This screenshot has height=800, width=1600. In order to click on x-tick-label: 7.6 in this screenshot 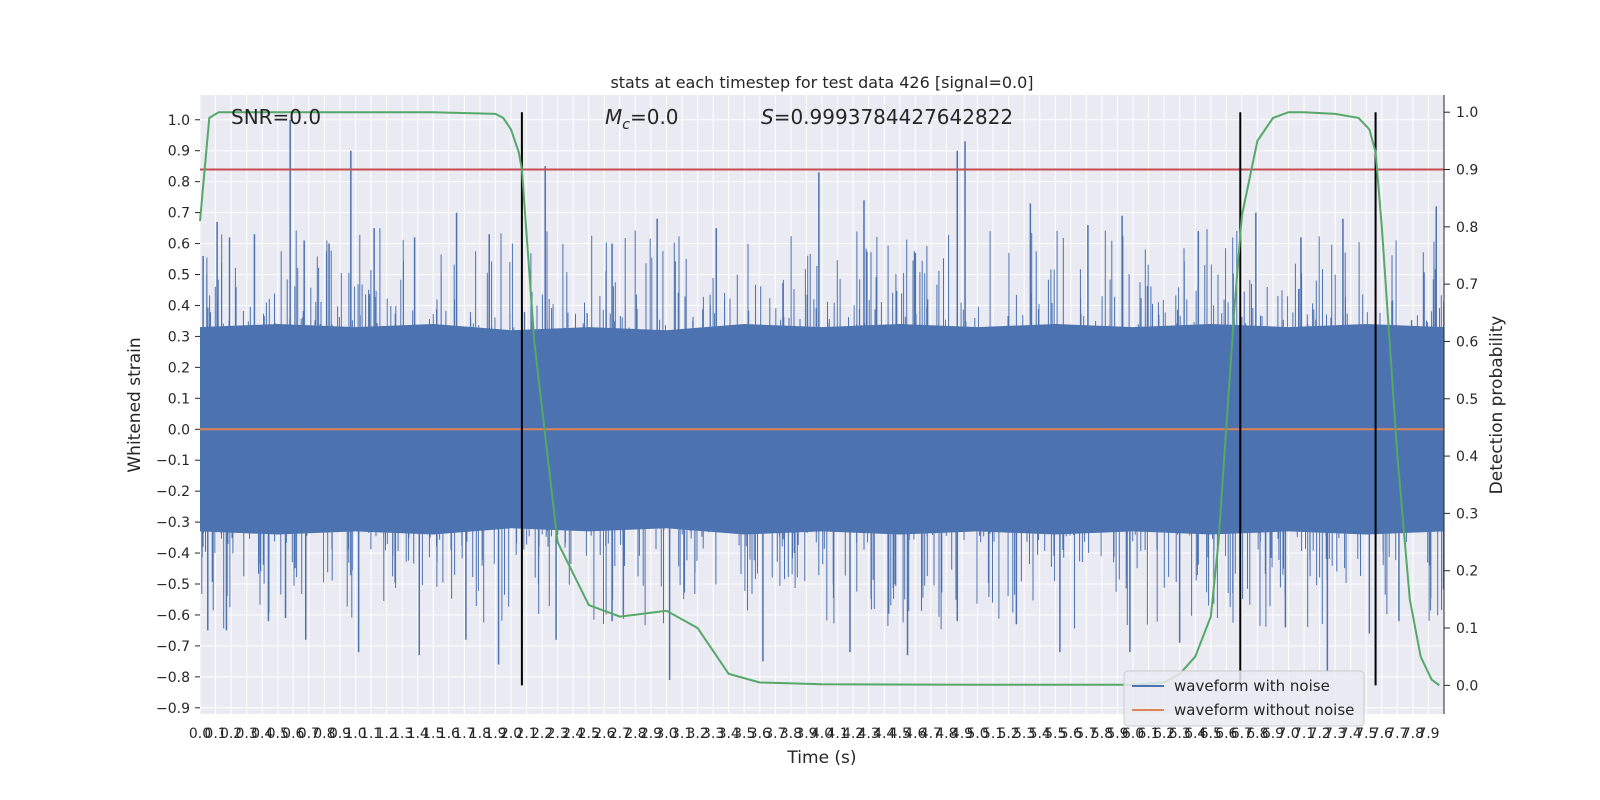, I will do `click(1382, 734)`.